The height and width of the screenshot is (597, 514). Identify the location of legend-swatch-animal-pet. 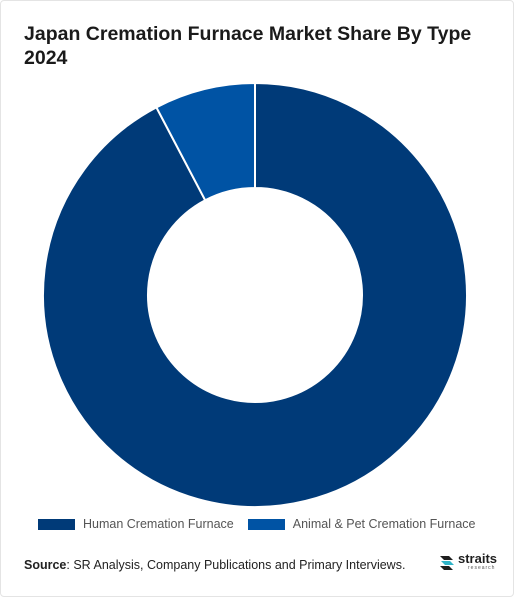
(266, 524).